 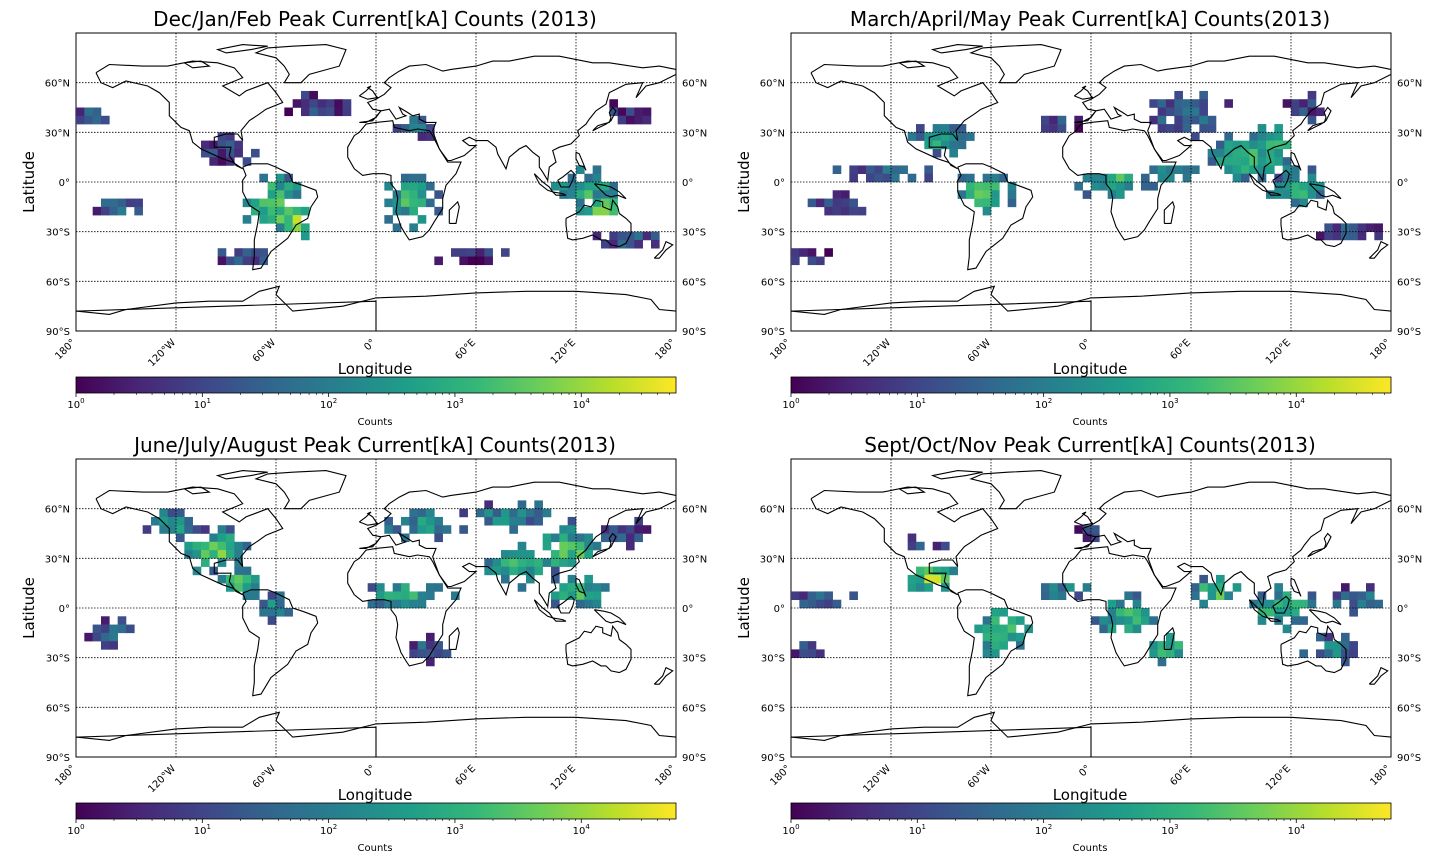 I want to click on x-tick-label: 0°, so click(x=1085, y=771).